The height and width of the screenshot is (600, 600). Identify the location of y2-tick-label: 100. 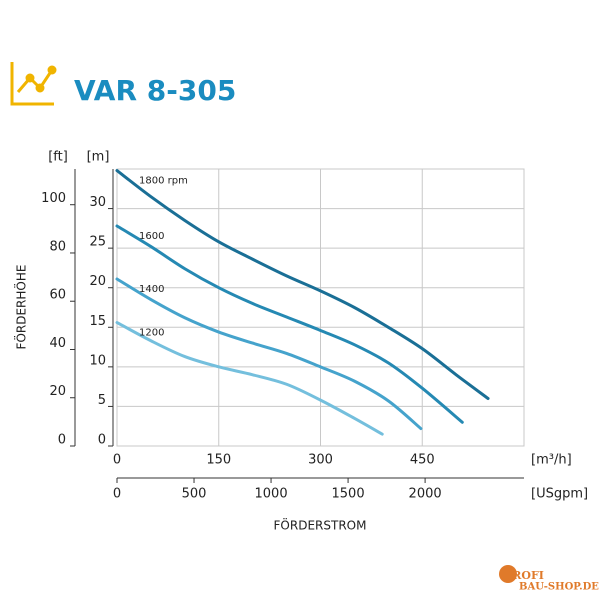
(53, 198).